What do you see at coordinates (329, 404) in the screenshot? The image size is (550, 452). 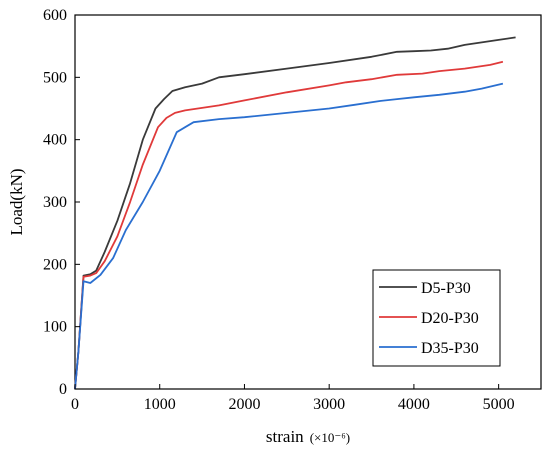 I see `x-tick-label: 3000` at bounding box center [329, 404].